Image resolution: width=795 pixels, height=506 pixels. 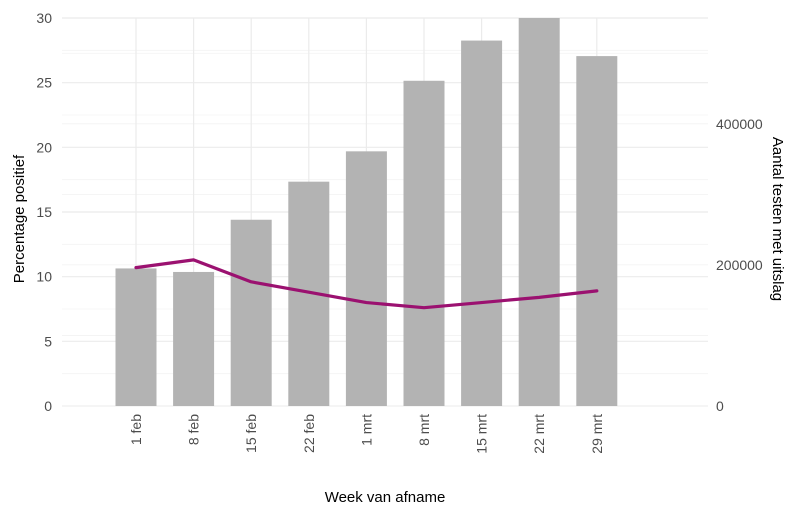 I want to click on y-tick-label: 15, so click(x=44, y=212).